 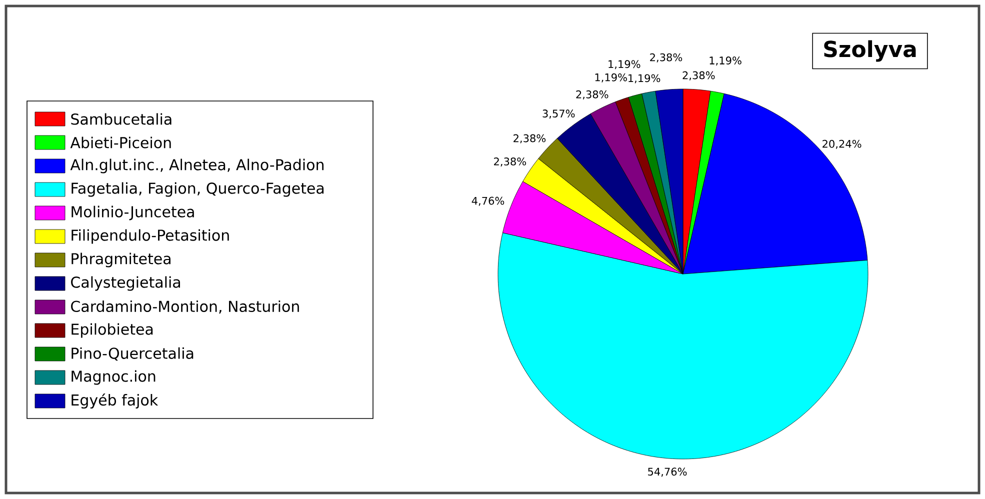 I want to click on legend-label: Pino-Quercetalia, so click(x=133, y=354).